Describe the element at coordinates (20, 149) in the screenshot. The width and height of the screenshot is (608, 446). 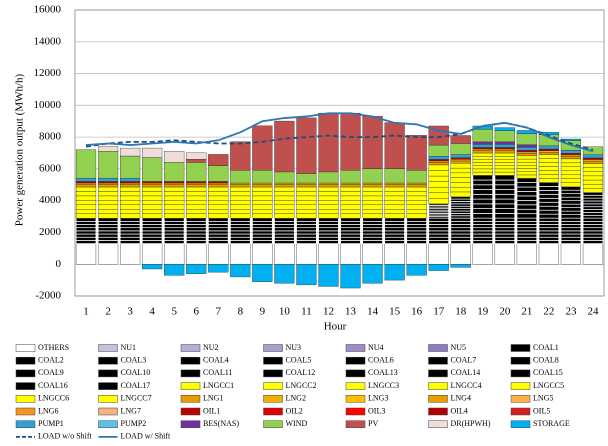
I see `y-axis-label: Power generation output (MWh/h)` at that location.